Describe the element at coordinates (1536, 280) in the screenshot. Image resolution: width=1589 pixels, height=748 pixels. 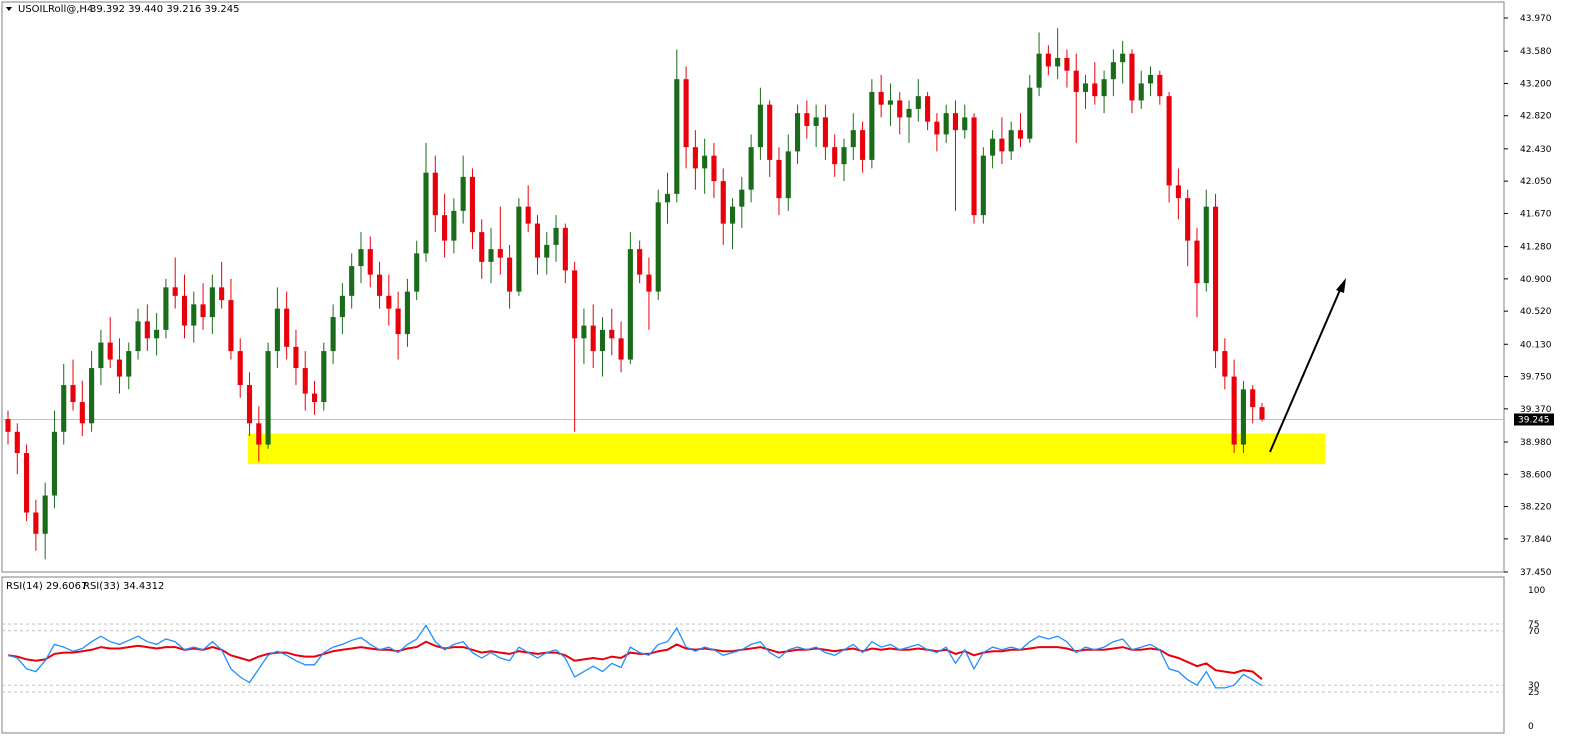
I see `price-tick-label: 40.900` at that location.